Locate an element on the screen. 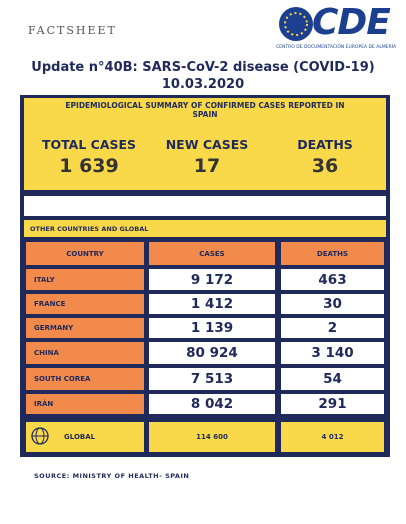 Image resolution: width=406 pixels, height=524 pixels. table-cell: GERMANY is located at coordinates (85, 328).